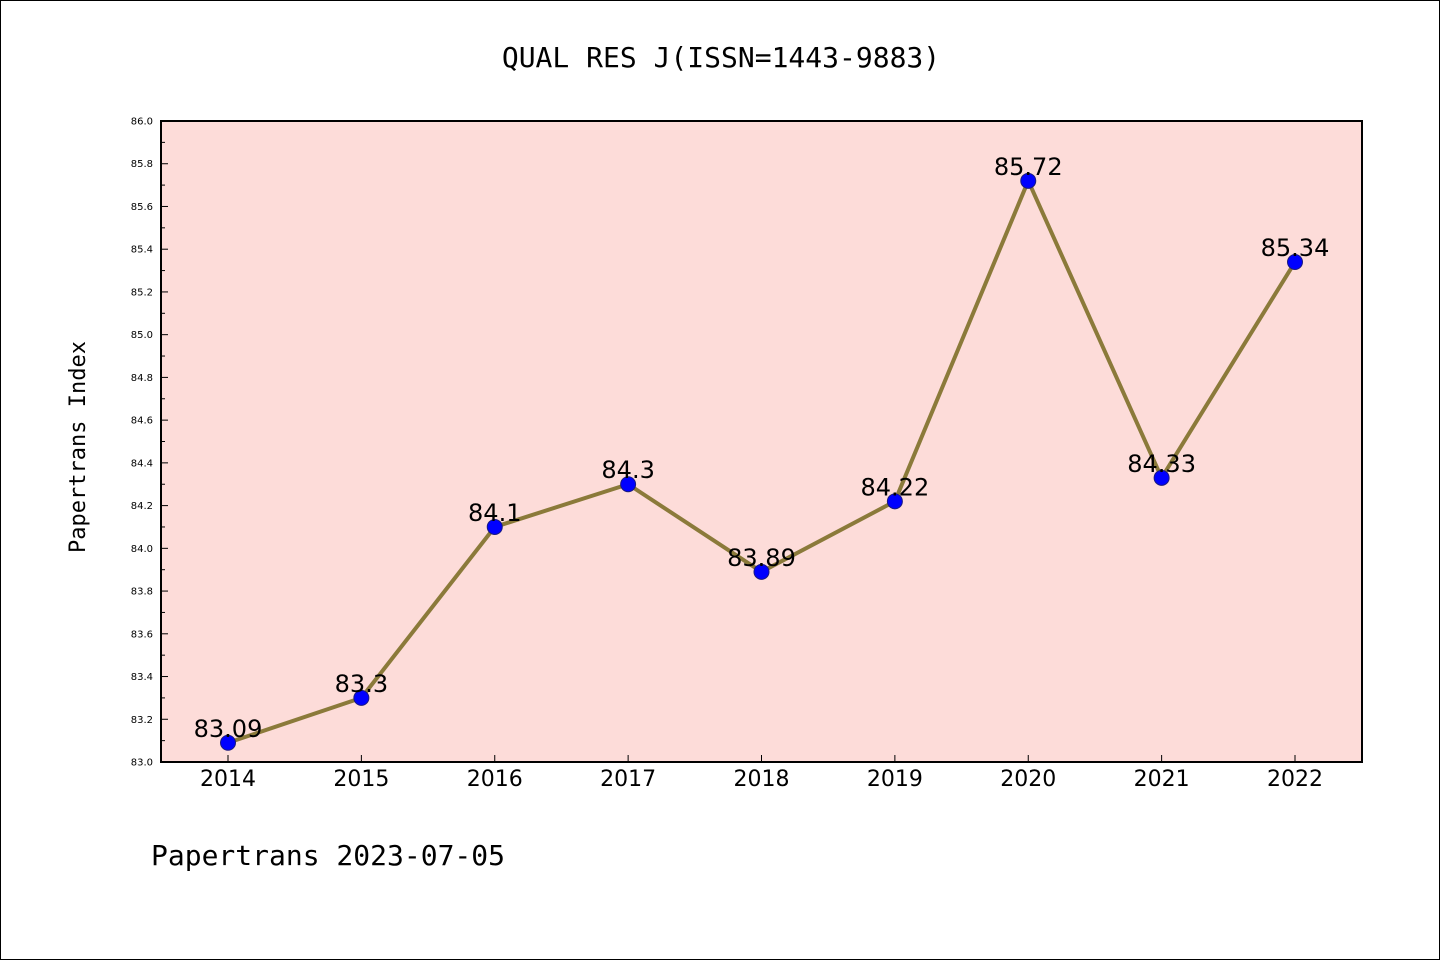 This screenshot has height=961, width=1440. Describe the element at coordinates (142, 506) in the screenshot. I see `y-tick-label: 84.2` at that location.